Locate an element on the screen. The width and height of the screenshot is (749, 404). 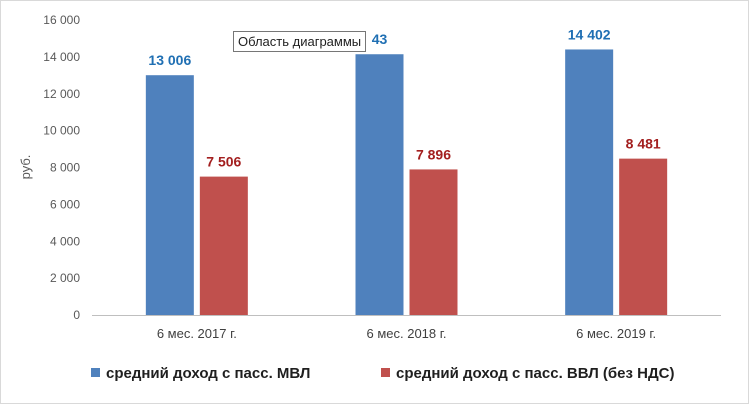
data-label: 8 481 is located at coordinates (643, 144).